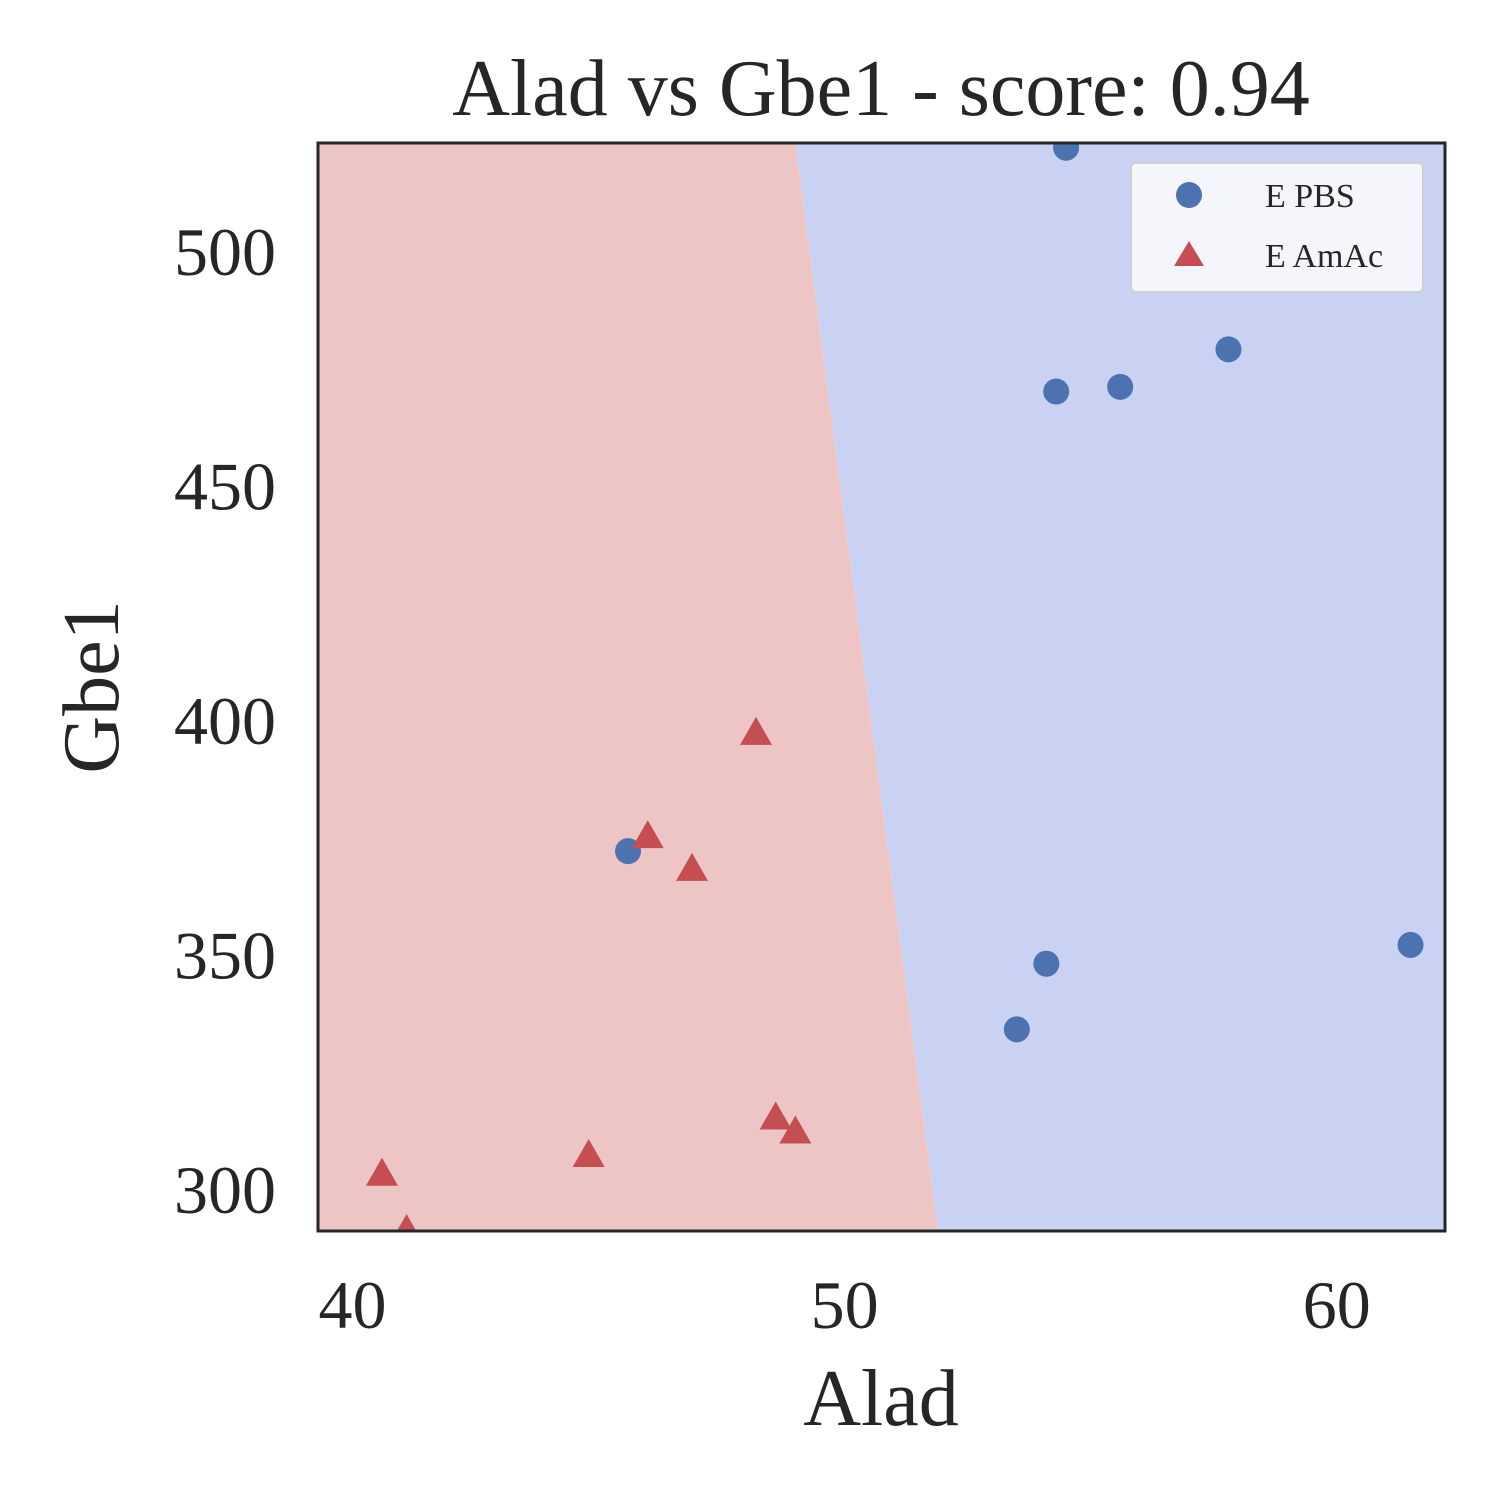 Image resolution: width=1500 pixels, height=1500 pixels. I want to click on legend-label-e-pbs: E PBS, so click(1310, 196).